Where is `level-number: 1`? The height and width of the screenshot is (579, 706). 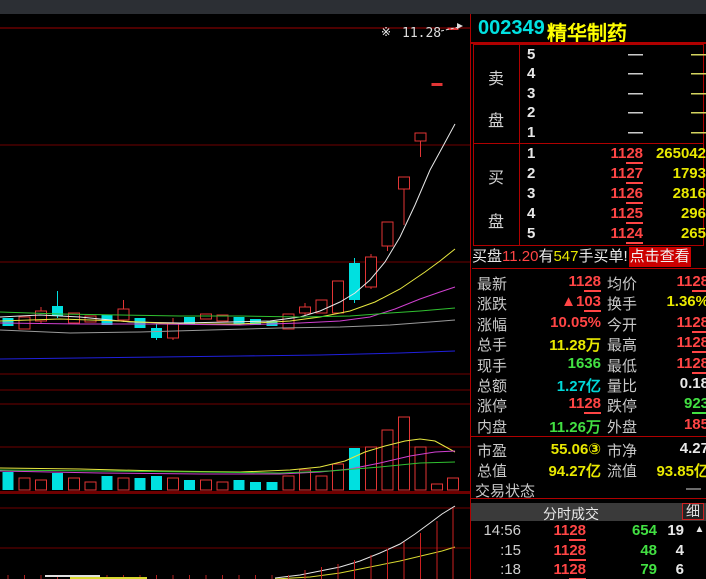
level-number: 1 is located at coordinates (531, 132).